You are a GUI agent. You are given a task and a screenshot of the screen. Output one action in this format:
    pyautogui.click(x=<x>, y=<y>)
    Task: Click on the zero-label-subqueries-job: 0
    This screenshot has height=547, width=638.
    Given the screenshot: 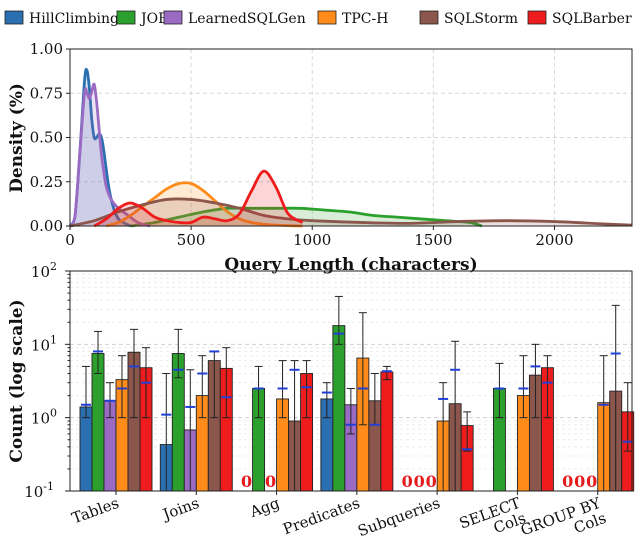 What is the action you would take?
    pyautogui.click(x=419, y=481)
    